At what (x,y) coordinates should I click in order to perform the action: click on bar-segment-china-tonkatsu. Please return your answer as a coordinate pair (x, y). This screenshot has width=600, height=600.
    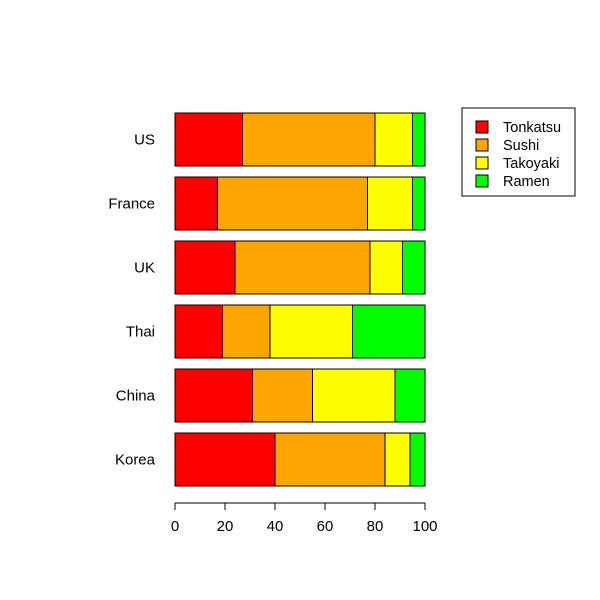
    Looking at the image, I should click on (213, 395).